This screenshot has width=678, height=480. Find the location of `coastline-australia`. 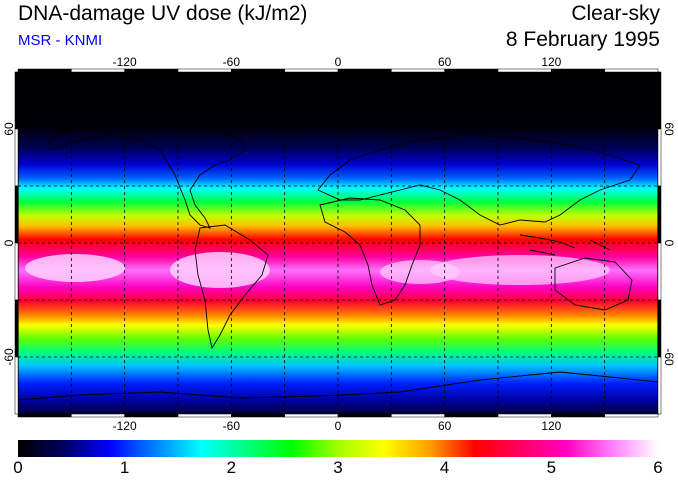

coastline-australia is located at coordinates (593, 284).